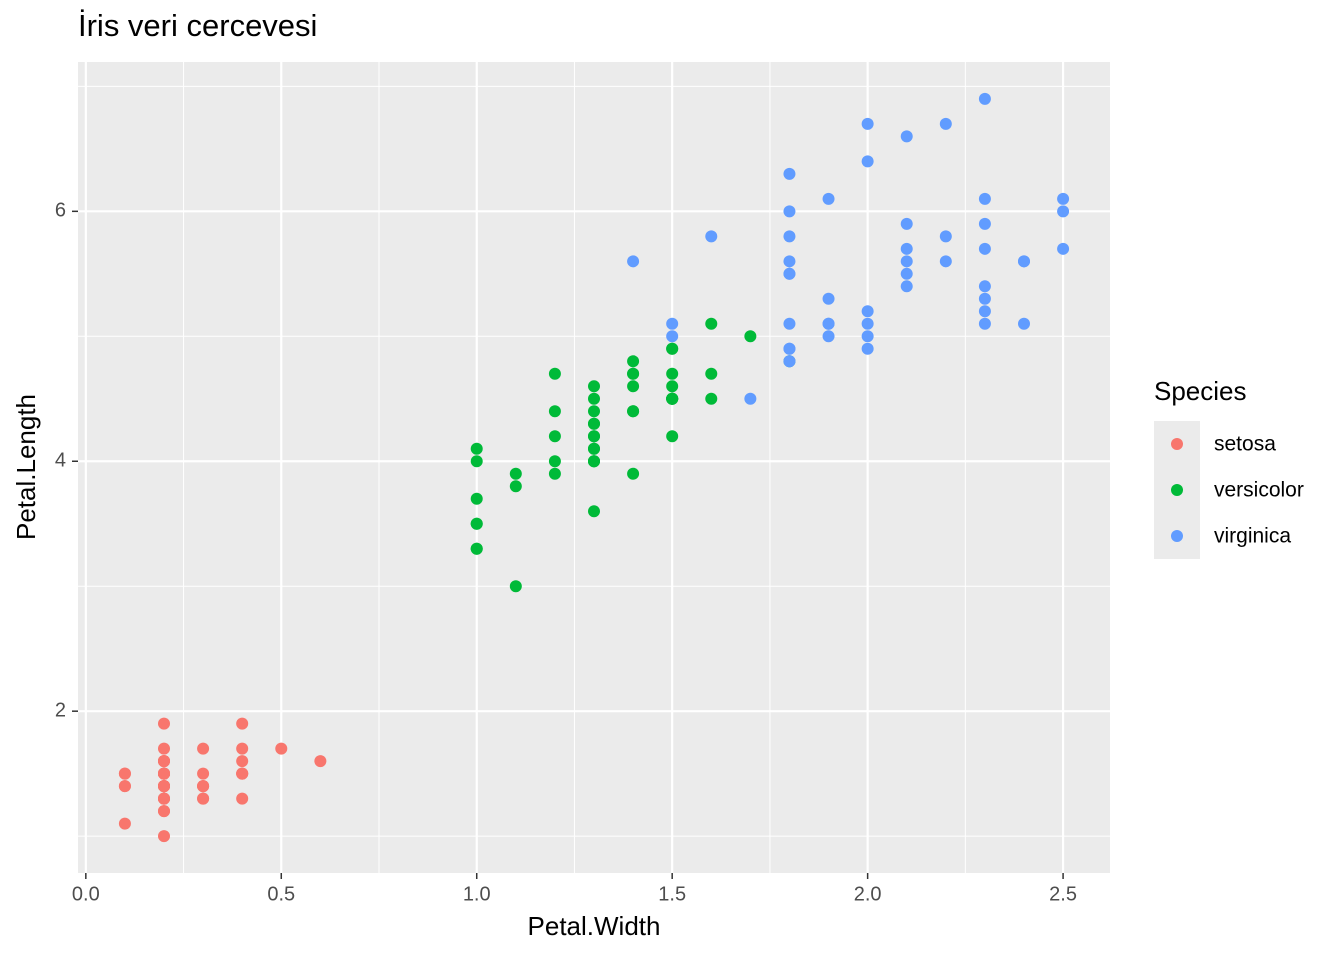  I want to click on x-tick-label: 2.0, so click(868, 894).